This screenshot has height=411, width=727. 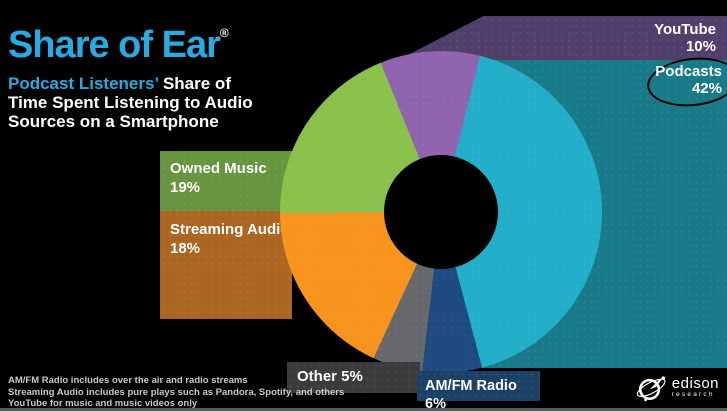 What do you see at coordinates (226, 181) in the screenshot?
I see `owned-music-callout: Owned Music 19%` at bounding box center [226, 181].